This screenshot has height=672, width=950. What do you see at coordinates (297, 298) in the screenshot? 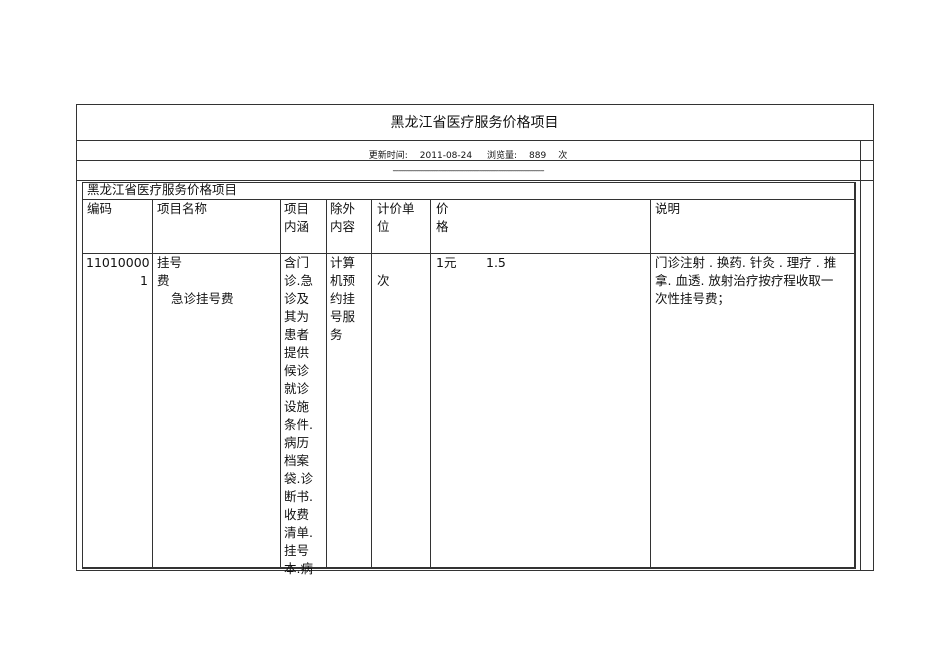
I see `content-text: 诊及` at bounding box center [297, 298].